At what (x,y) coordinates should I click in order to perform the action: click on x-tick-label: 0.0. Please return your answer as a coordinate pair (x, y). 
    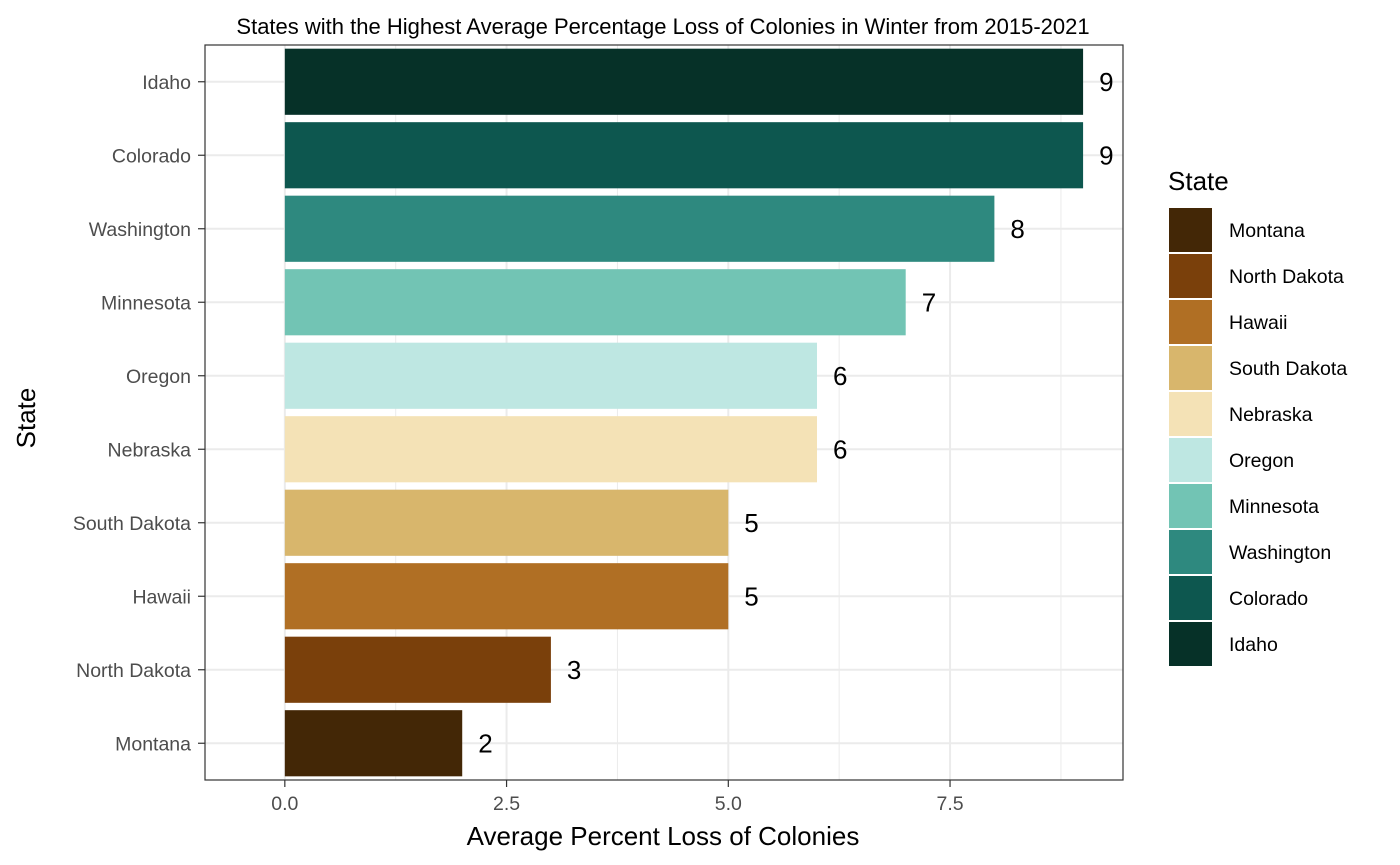
    Looking at the image, I should click on (284, 804).